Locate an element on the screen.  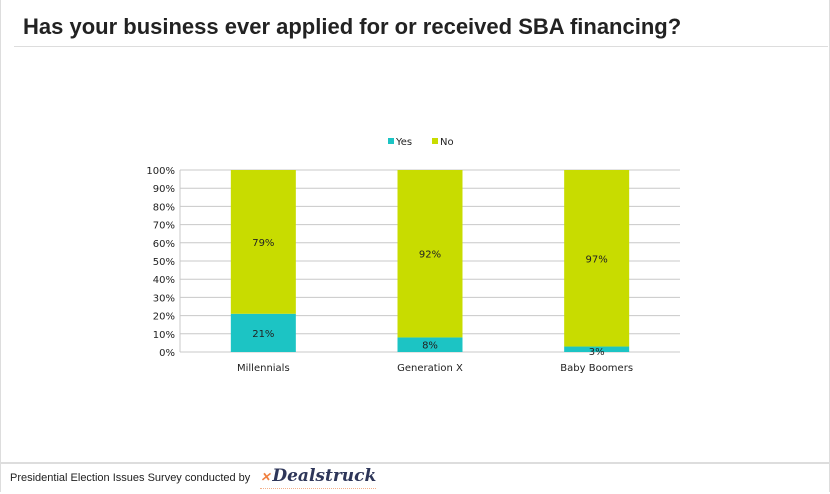
dealstruck-logo: ✕ Dealstruck is located at coordinates (318, 477).